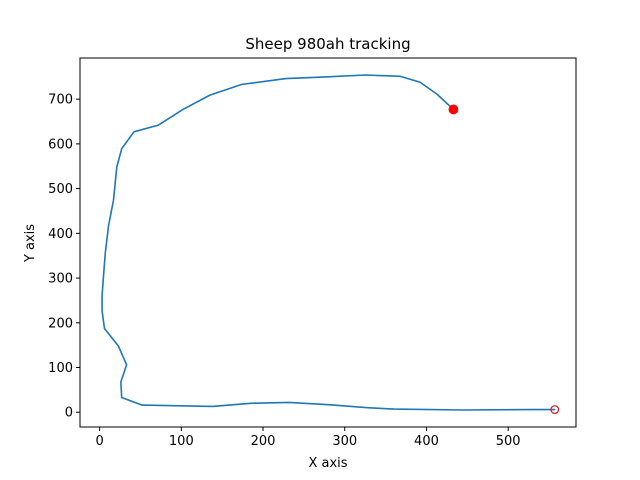 This screenshot has height=480, width=640. Describe the element at coordinates (181, 441) in the screenshot. I see `x-tick-label: 100` at that location.